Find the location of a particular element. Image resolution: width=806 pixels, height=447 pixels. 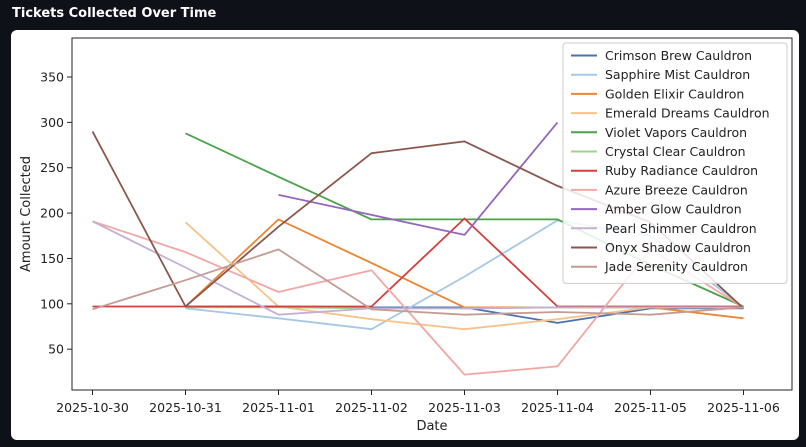

legend-entry-5: Crystal Clear Cauldron is located at coordinates (675, 151).